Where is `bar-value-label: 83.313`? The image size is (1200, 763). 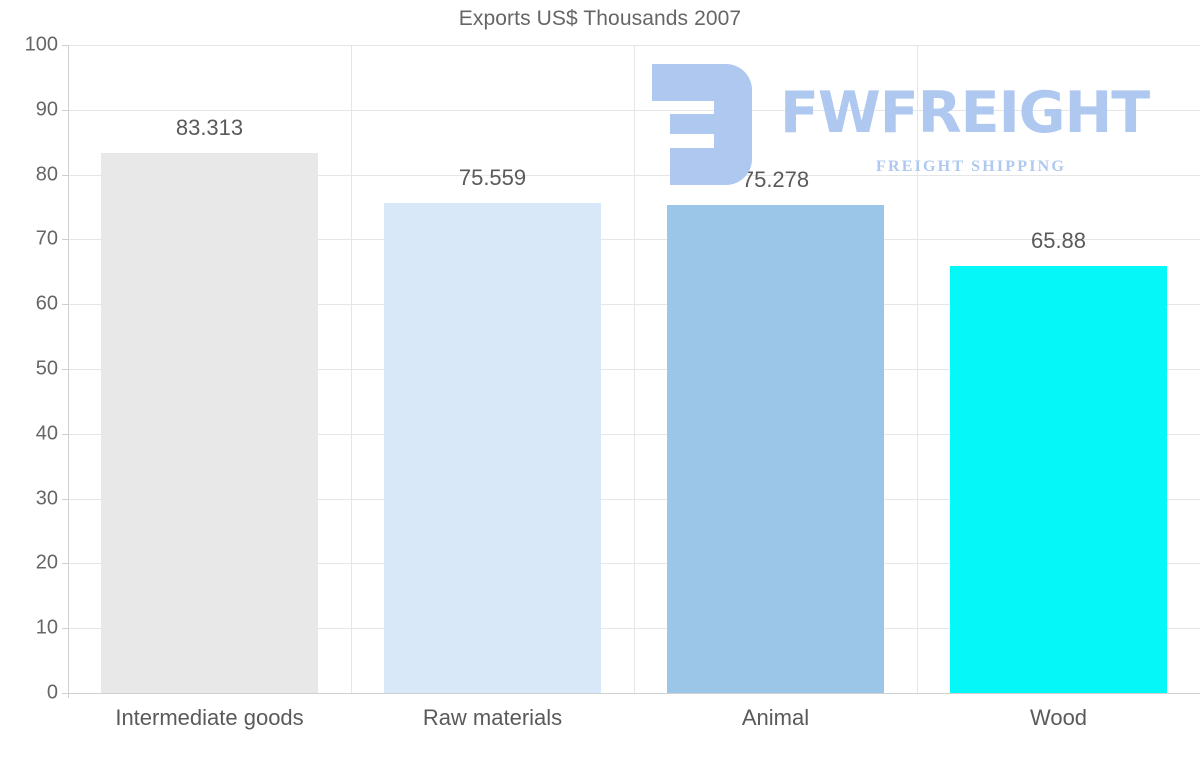 bar-value-label: 83.313 is located at coordinates (209, 128).